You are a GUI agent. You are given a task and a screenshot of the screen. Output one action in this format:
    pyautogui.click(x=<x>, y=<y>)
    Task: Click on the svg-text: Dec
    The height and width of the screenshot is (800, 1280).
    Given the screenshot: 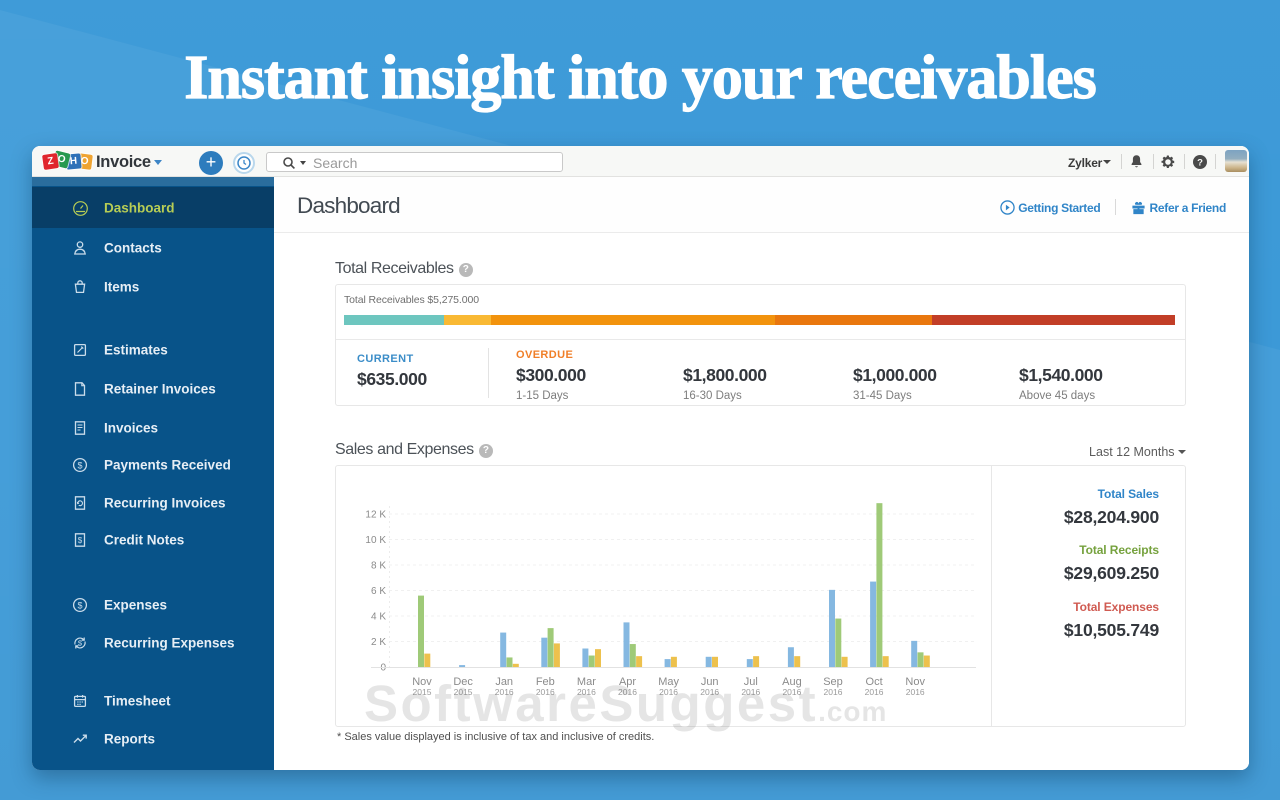 What is the action you would take?
    pyautogui.click(x=463, y=682)
    